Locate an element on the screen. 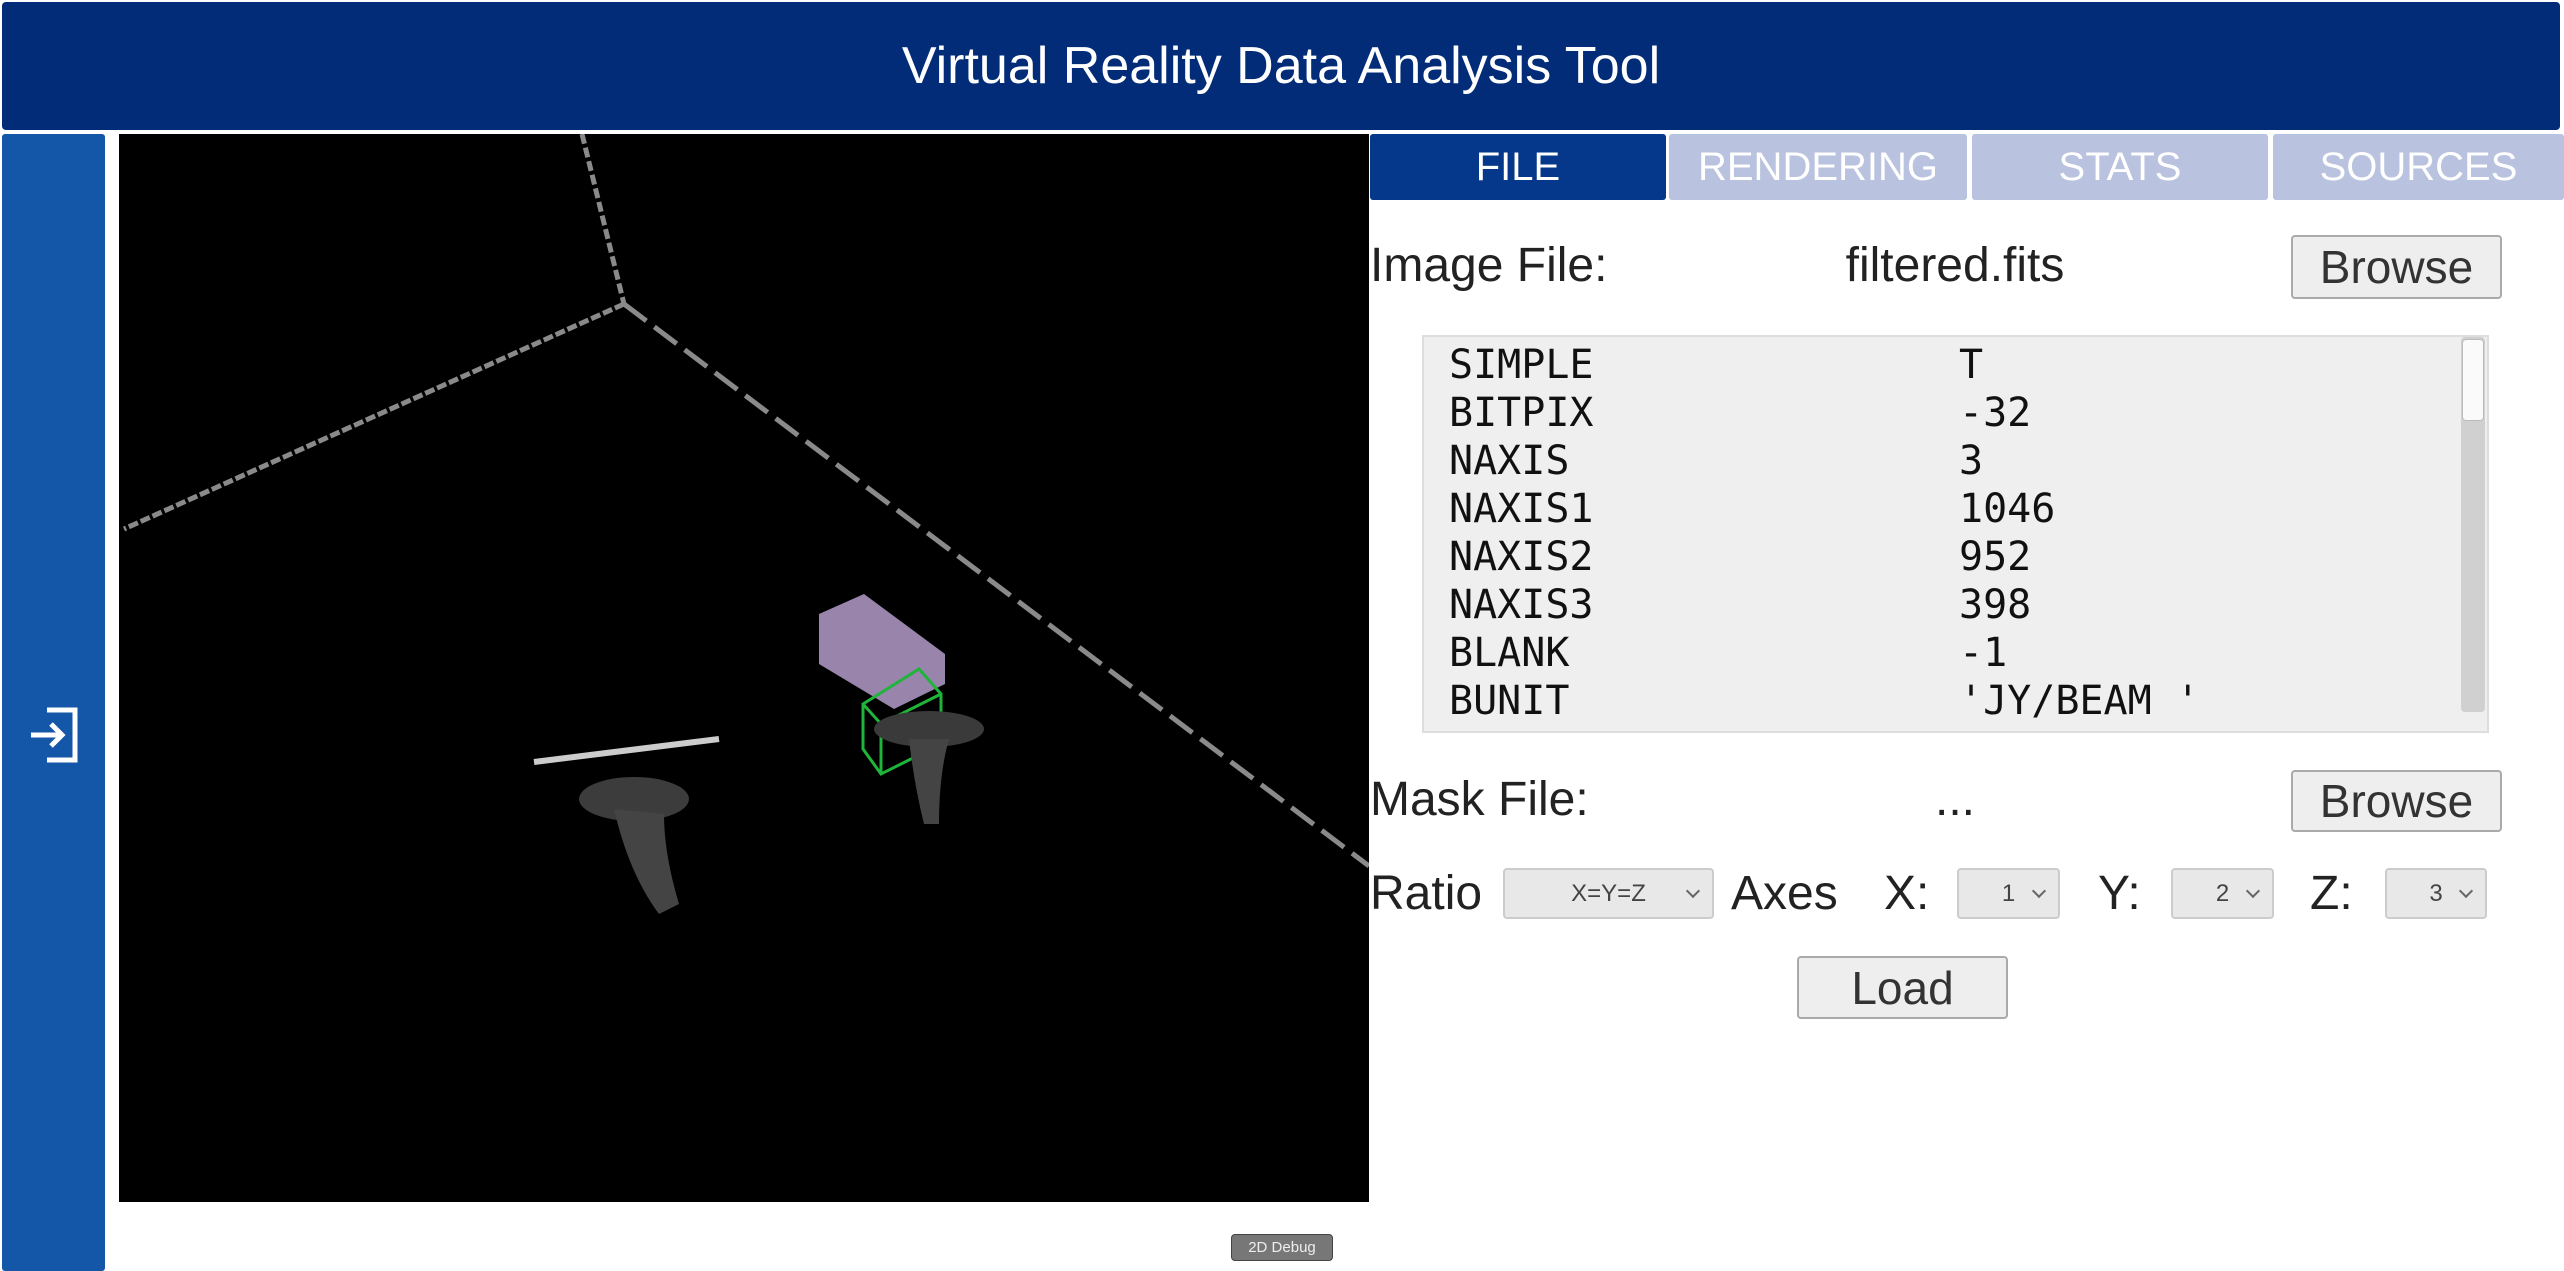 The height and width of the screenshot is (1271, 2564). y-axis-value: 2 is located at coordinates (2222, 893).